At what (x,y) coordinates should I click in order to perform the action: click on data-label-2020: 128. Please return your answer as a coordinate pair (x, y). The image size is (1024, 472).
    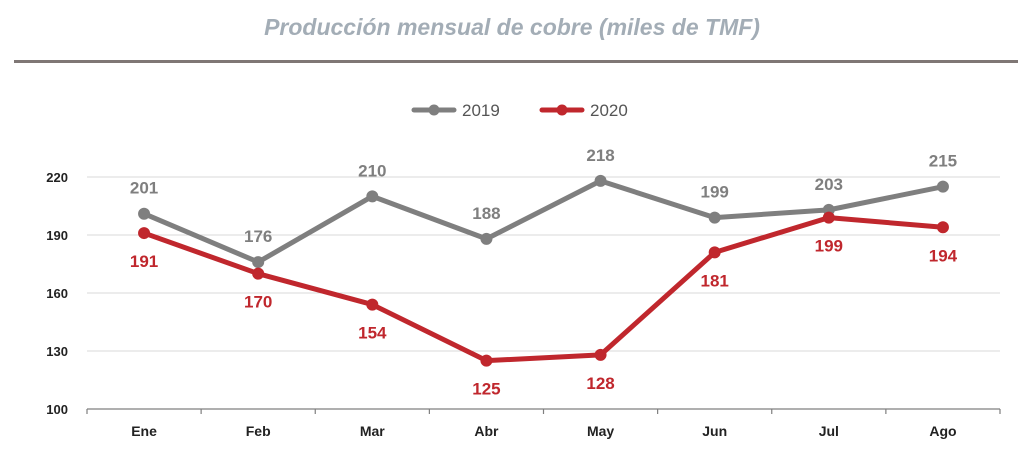
    Looking at the image, I should click on (600, 383).